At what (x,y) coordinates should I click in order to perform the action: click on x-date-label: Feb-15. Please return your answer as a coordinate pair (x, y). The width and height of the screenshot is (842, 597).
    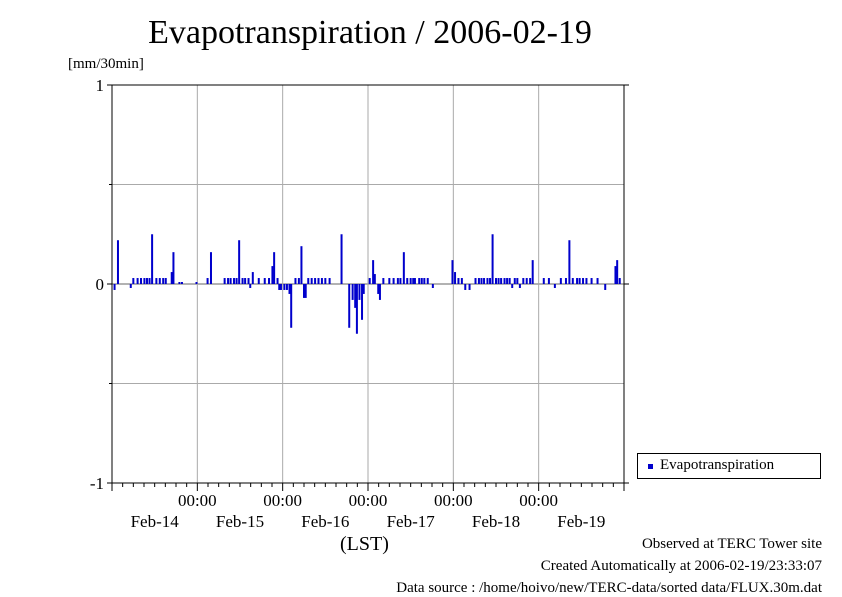
    Looking at the image, I should click on (240, 521).